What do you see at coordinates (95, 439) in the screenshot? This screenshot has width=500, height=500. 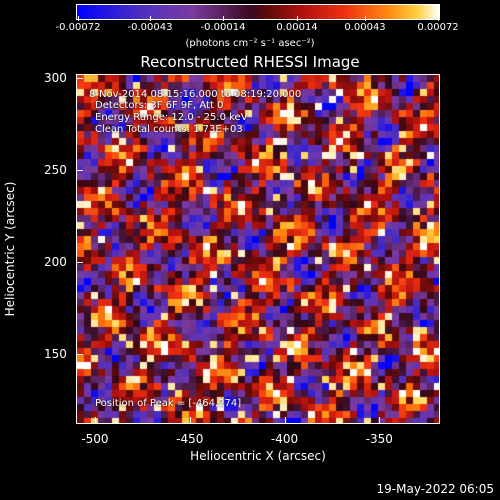 I see `x-tick-label: -500` at bounding box center [95, 439].